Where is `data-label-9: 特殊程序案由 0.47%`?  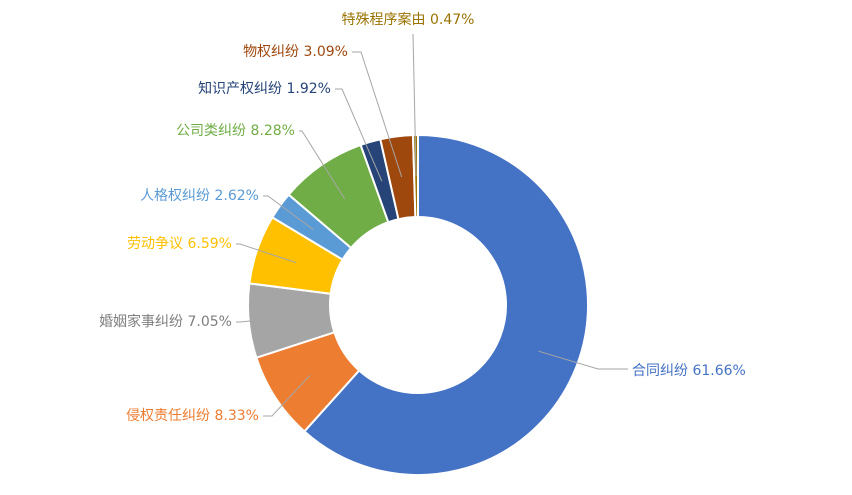
data-label-9: 特殊程序案由 0.47% is located at coordinates (408, 19).